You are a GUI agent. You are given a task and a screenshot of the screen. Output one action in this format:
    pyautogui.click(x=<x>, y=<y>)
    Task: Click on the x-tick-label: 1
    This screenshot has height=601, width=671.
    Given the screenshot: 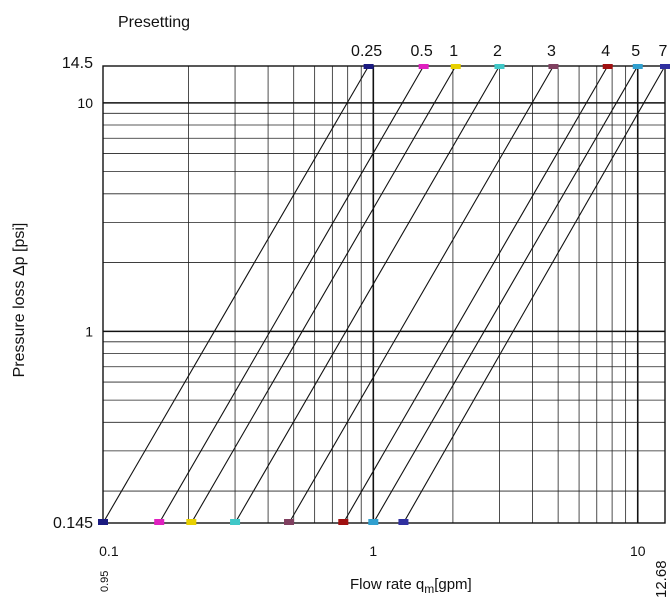 What is the action you would take?
    pyautogui.click(x=373, y=551)
    